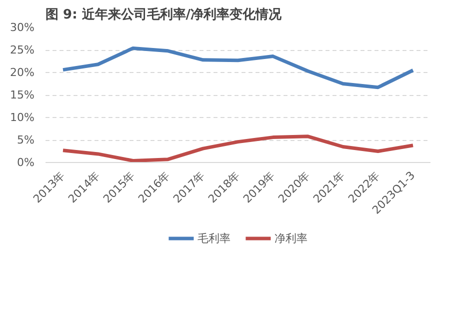  I want to click on y-tick-label: 0%, so click(25, 162).